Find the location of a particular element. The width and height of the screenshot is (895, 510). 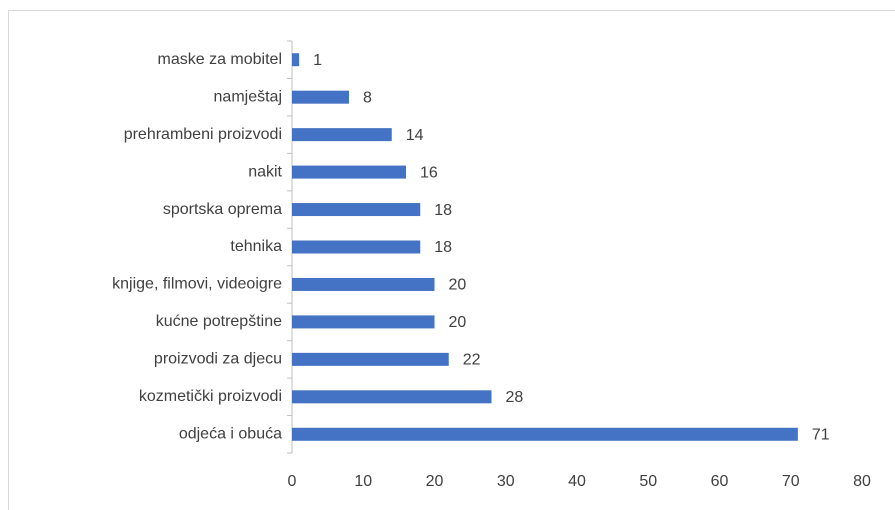

y-tick-label: kućne potrepštine is located at coordinates (219, 321).